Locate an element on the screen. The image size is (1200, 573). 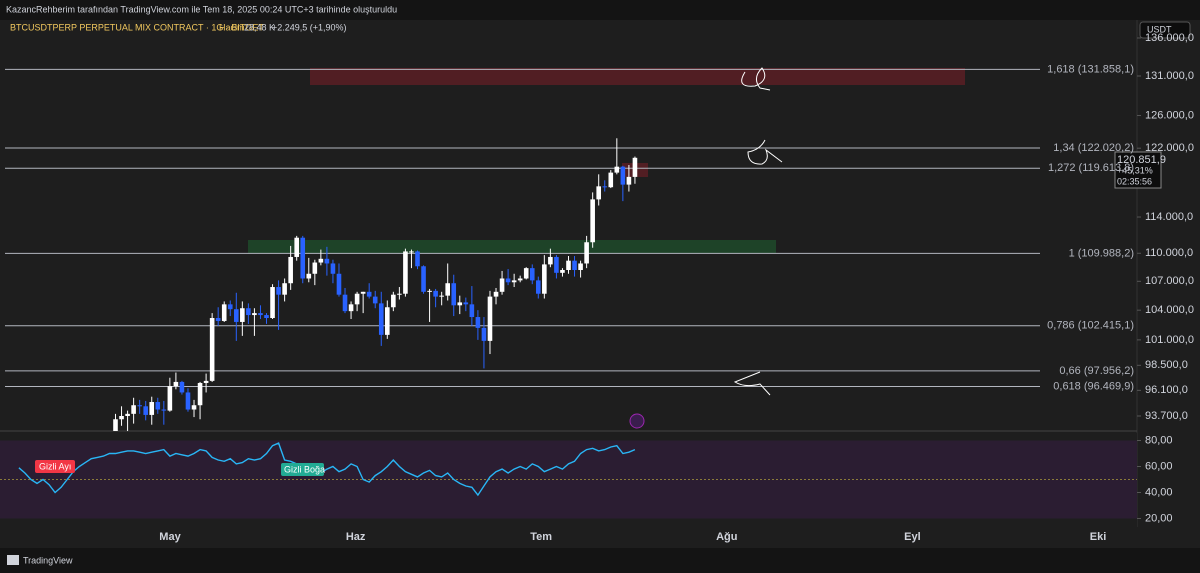
badge-countdown: 02:35:56 is located at coordinates (1134, 181).